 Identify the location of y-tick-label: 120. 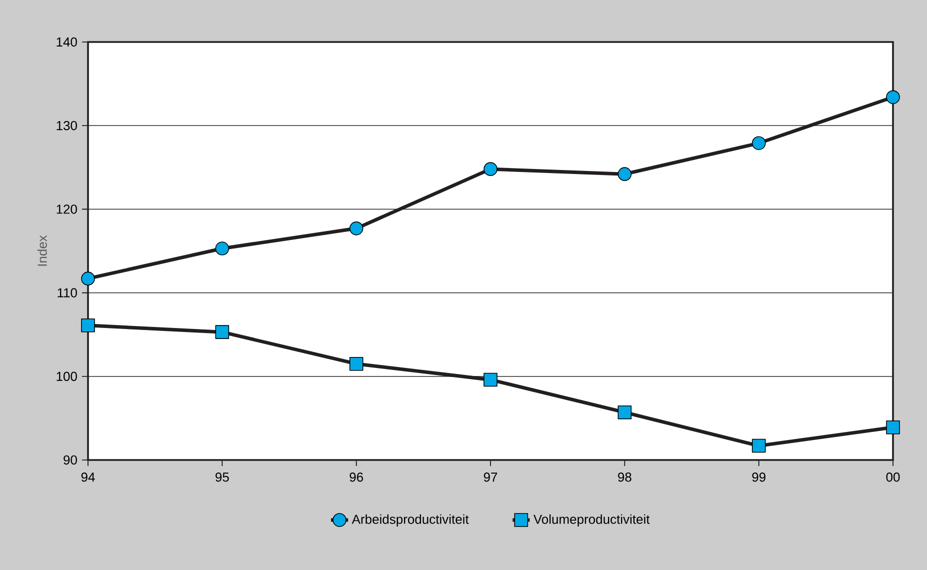
(66, 209).